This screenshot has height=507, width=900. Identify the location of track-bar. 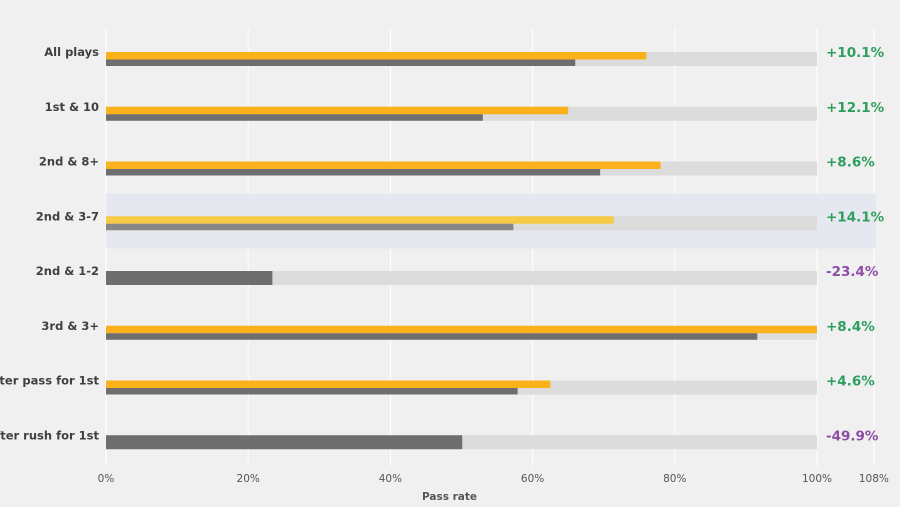
(461, 278).